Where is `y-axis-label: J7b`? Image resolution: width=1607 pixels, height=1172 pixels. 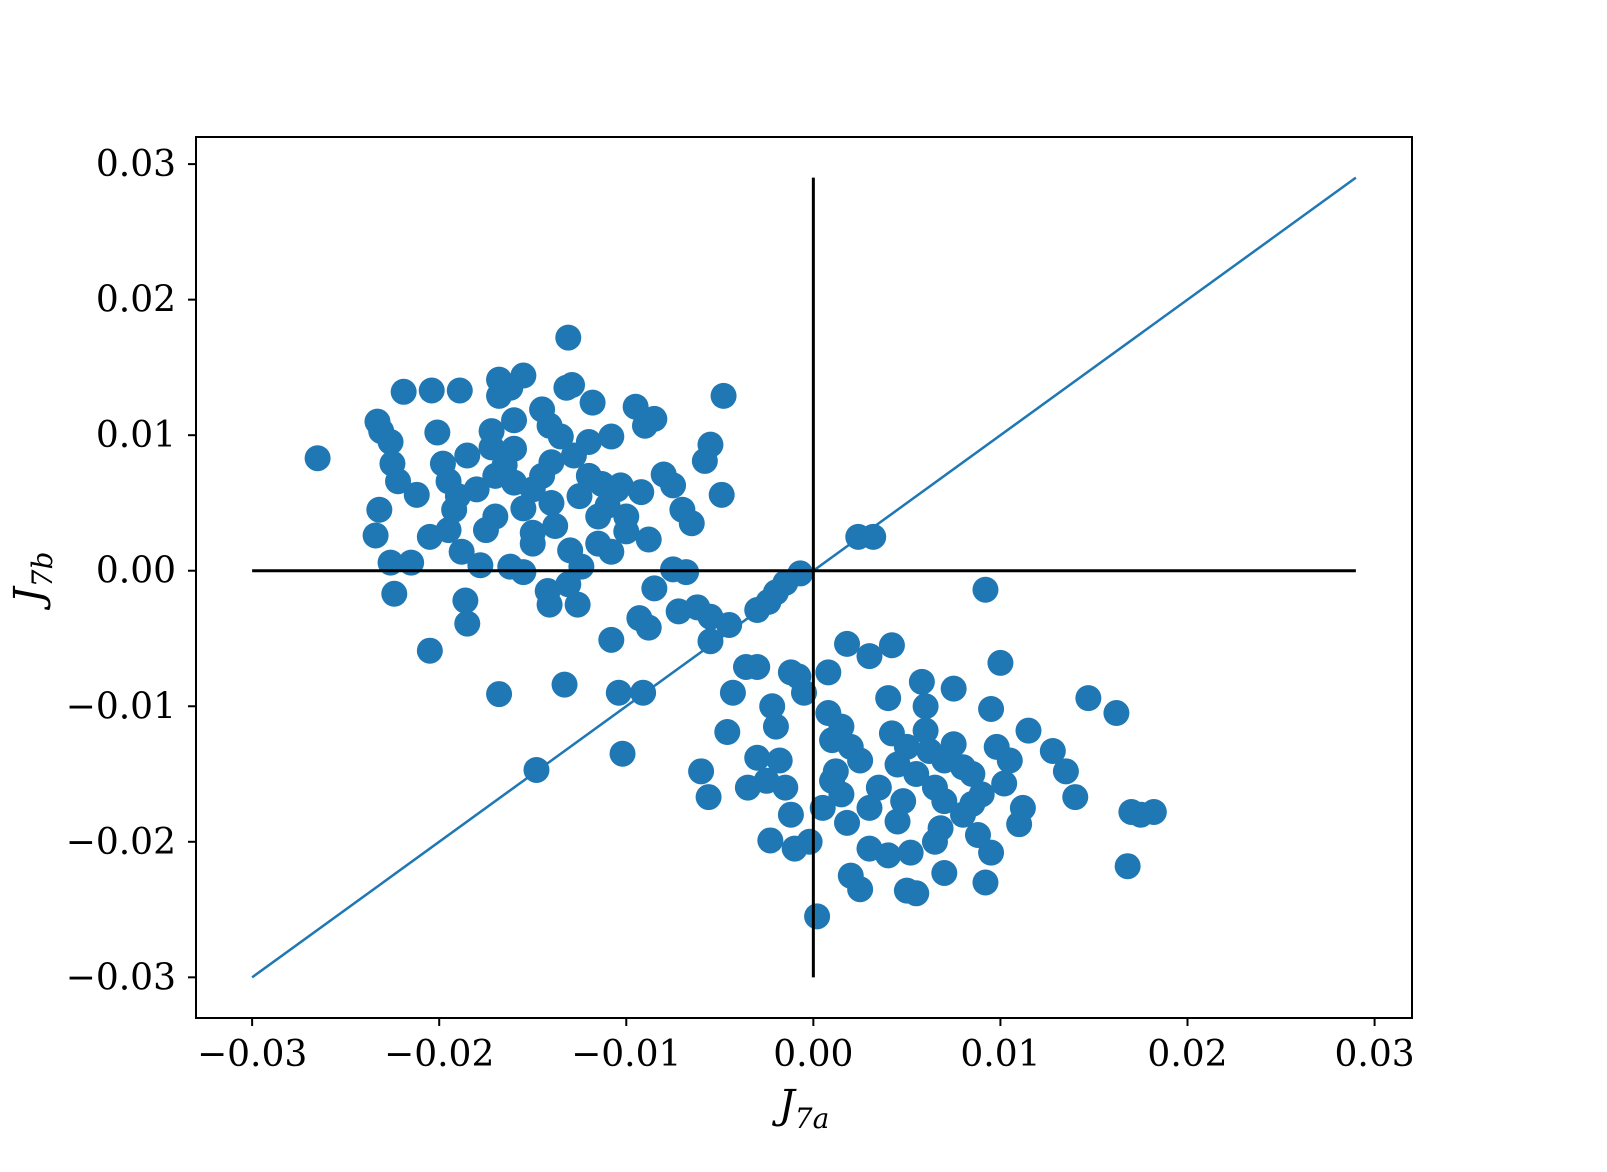
y-axis-label: J7b is located at coordinates (32, 581).